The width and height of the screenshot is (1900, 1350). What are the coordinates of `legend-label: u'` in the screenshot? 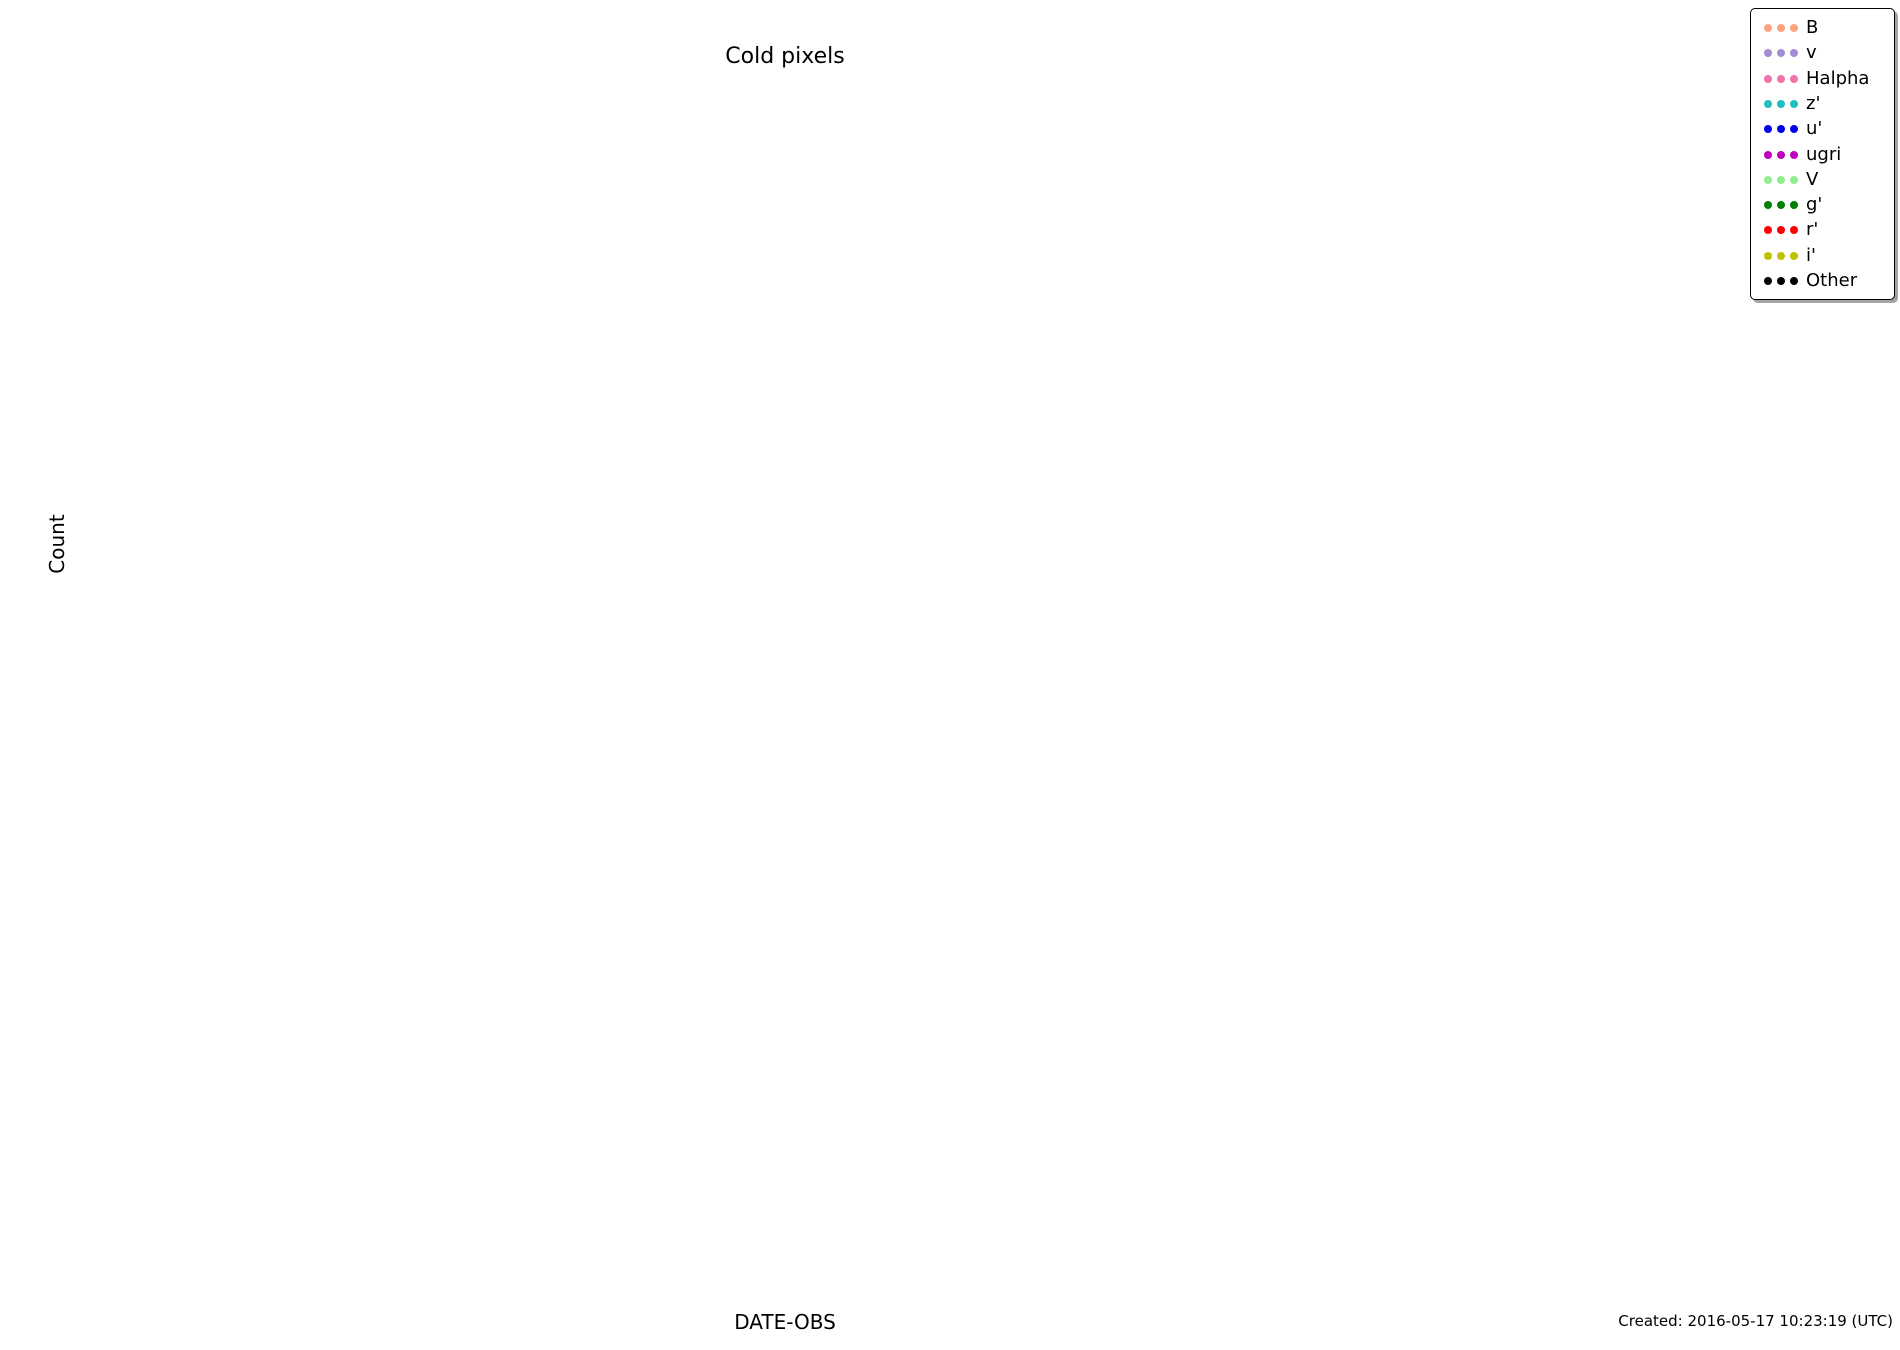 It's located at (1814, 129).